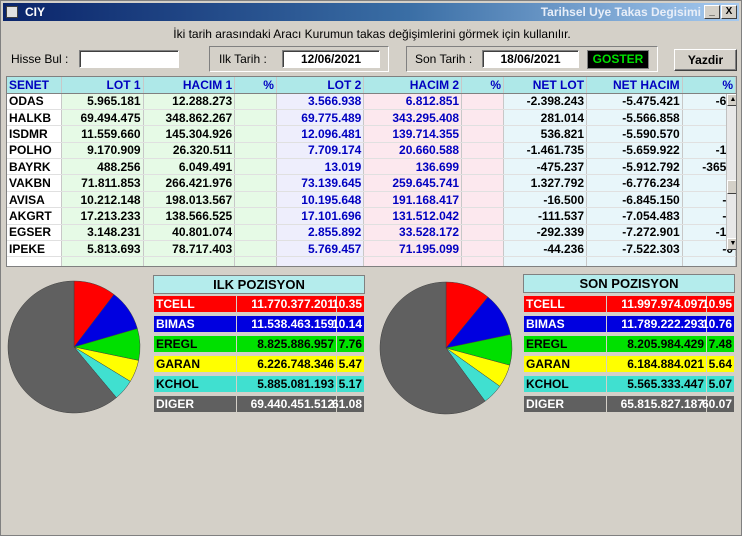 Image resolution: width=742 pixels, height=536 pixels. Describe the element at coordinates (413, 85) in the screenshot. I see `column-header: HACIM 2` at that location.